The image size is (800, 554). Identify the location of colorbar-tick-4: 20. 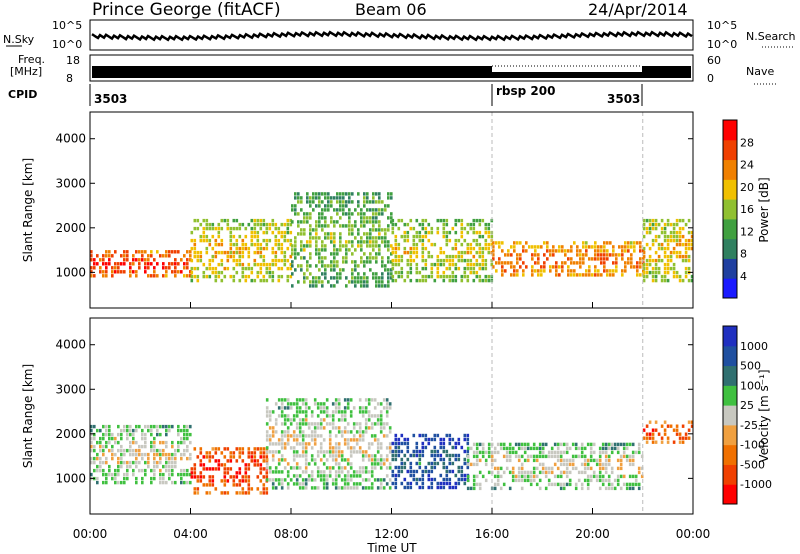
(747, 187).